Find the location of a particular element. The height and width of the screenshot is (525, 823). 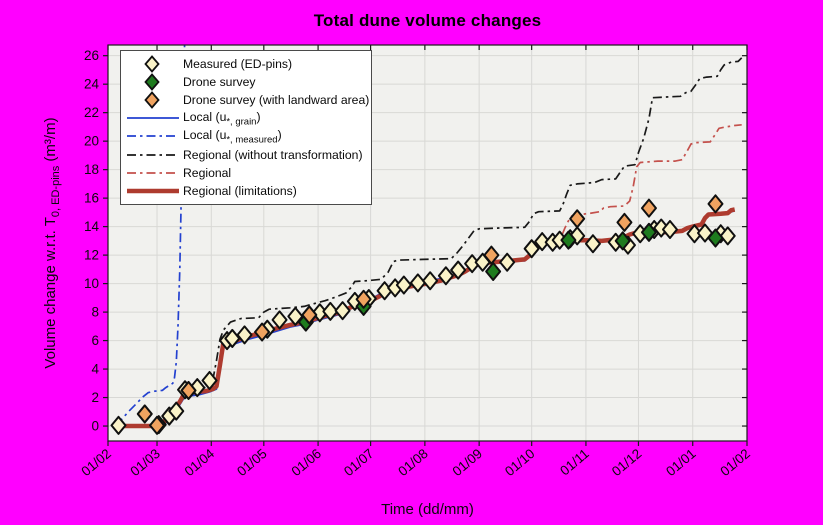

legend-label: Drone survey is located at coordinates (219, 82).